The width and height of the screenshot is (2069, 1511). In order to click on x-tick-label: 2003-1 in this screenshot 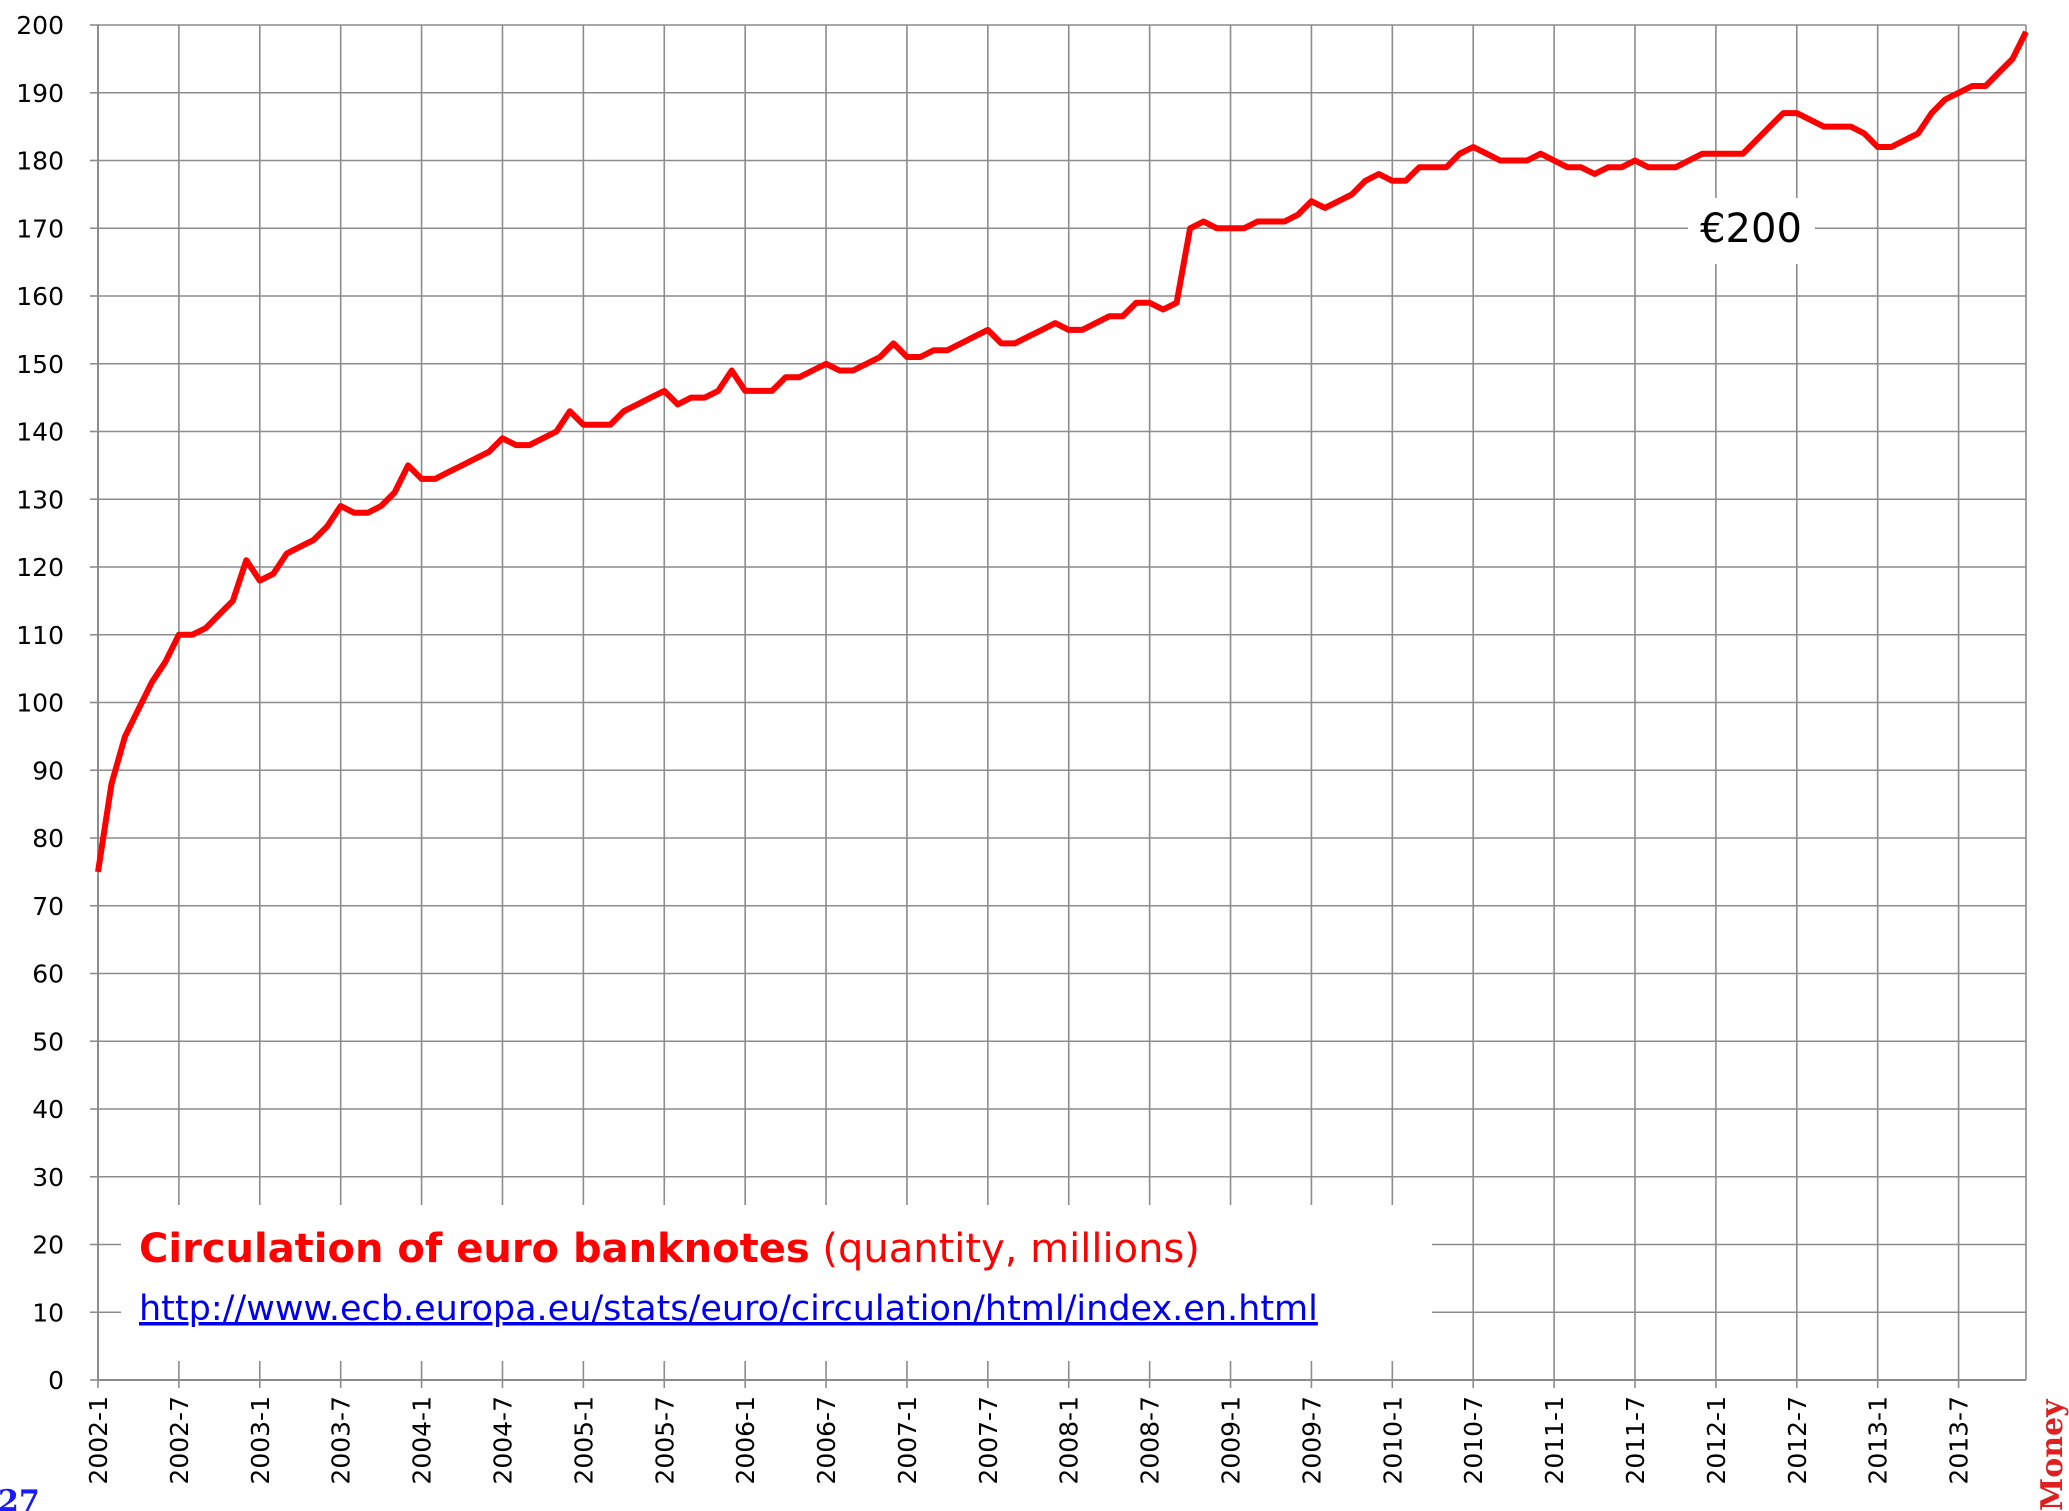, I will do `click(260, 1440)`.